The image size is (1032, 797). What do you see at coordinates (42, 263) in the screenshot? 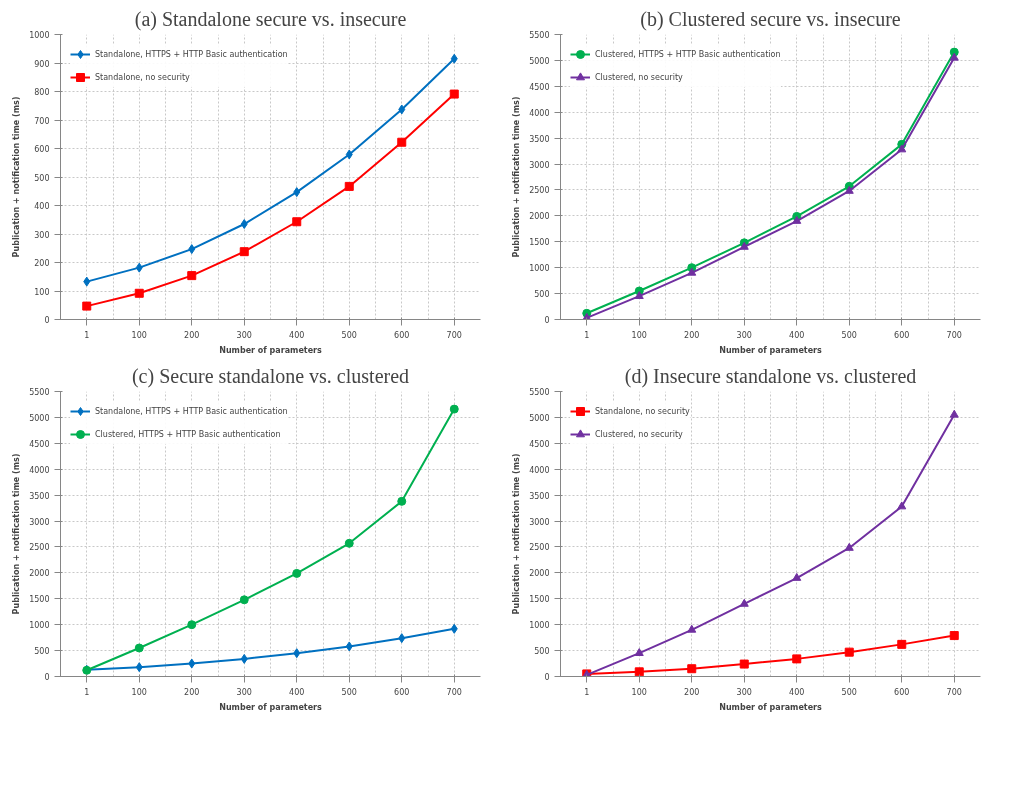
I see `y-tick-label: 200` at bounding box center [42, 263].